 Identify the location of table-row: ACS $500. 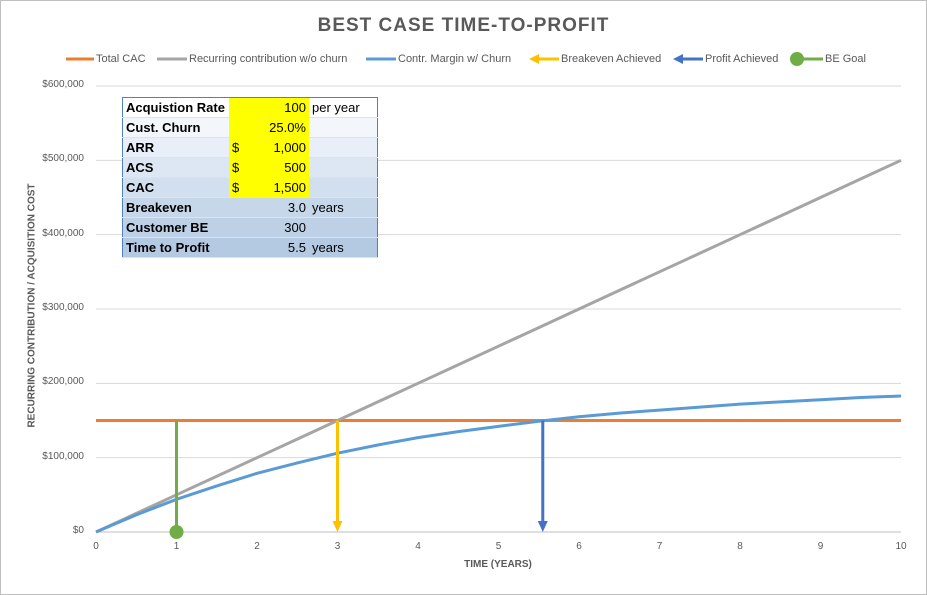
(250, 167).